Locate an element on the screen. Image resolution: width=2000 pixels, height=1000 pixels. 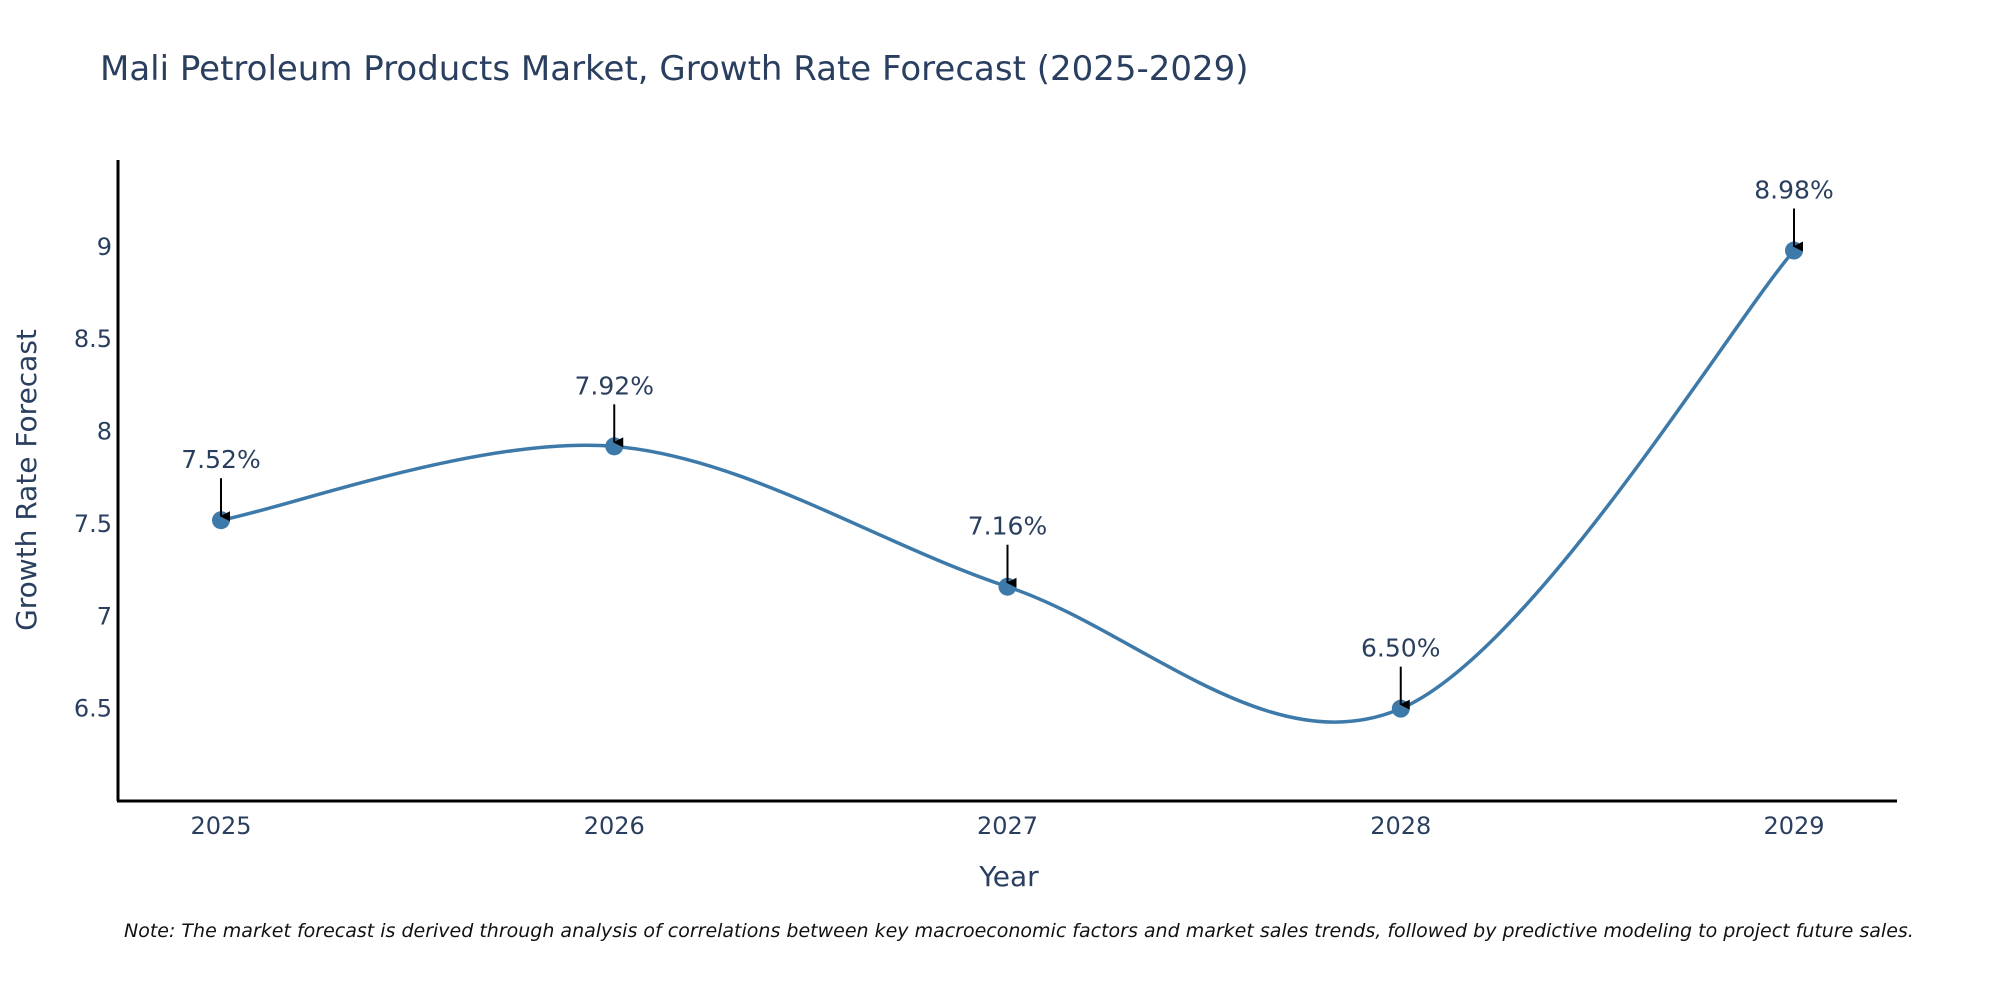
x-tick-label: 2027 is located at coordinates (1007, 826).